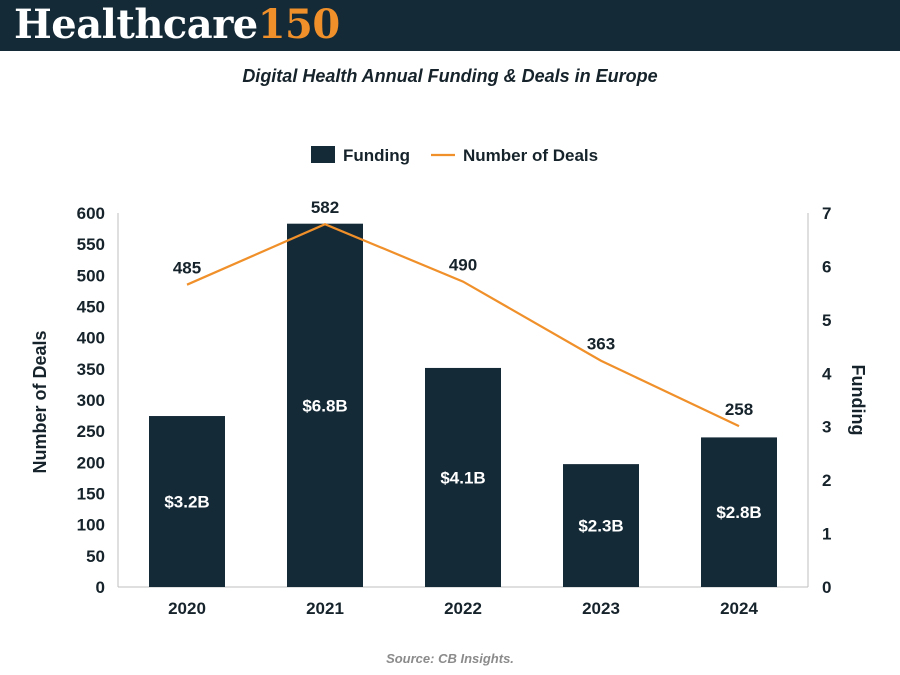 The image size is (900, 675). What do you see at coordinates (136, 24) in the screenshot?
I see `brand-word: Healthcare` at bounding box center [136, 24].